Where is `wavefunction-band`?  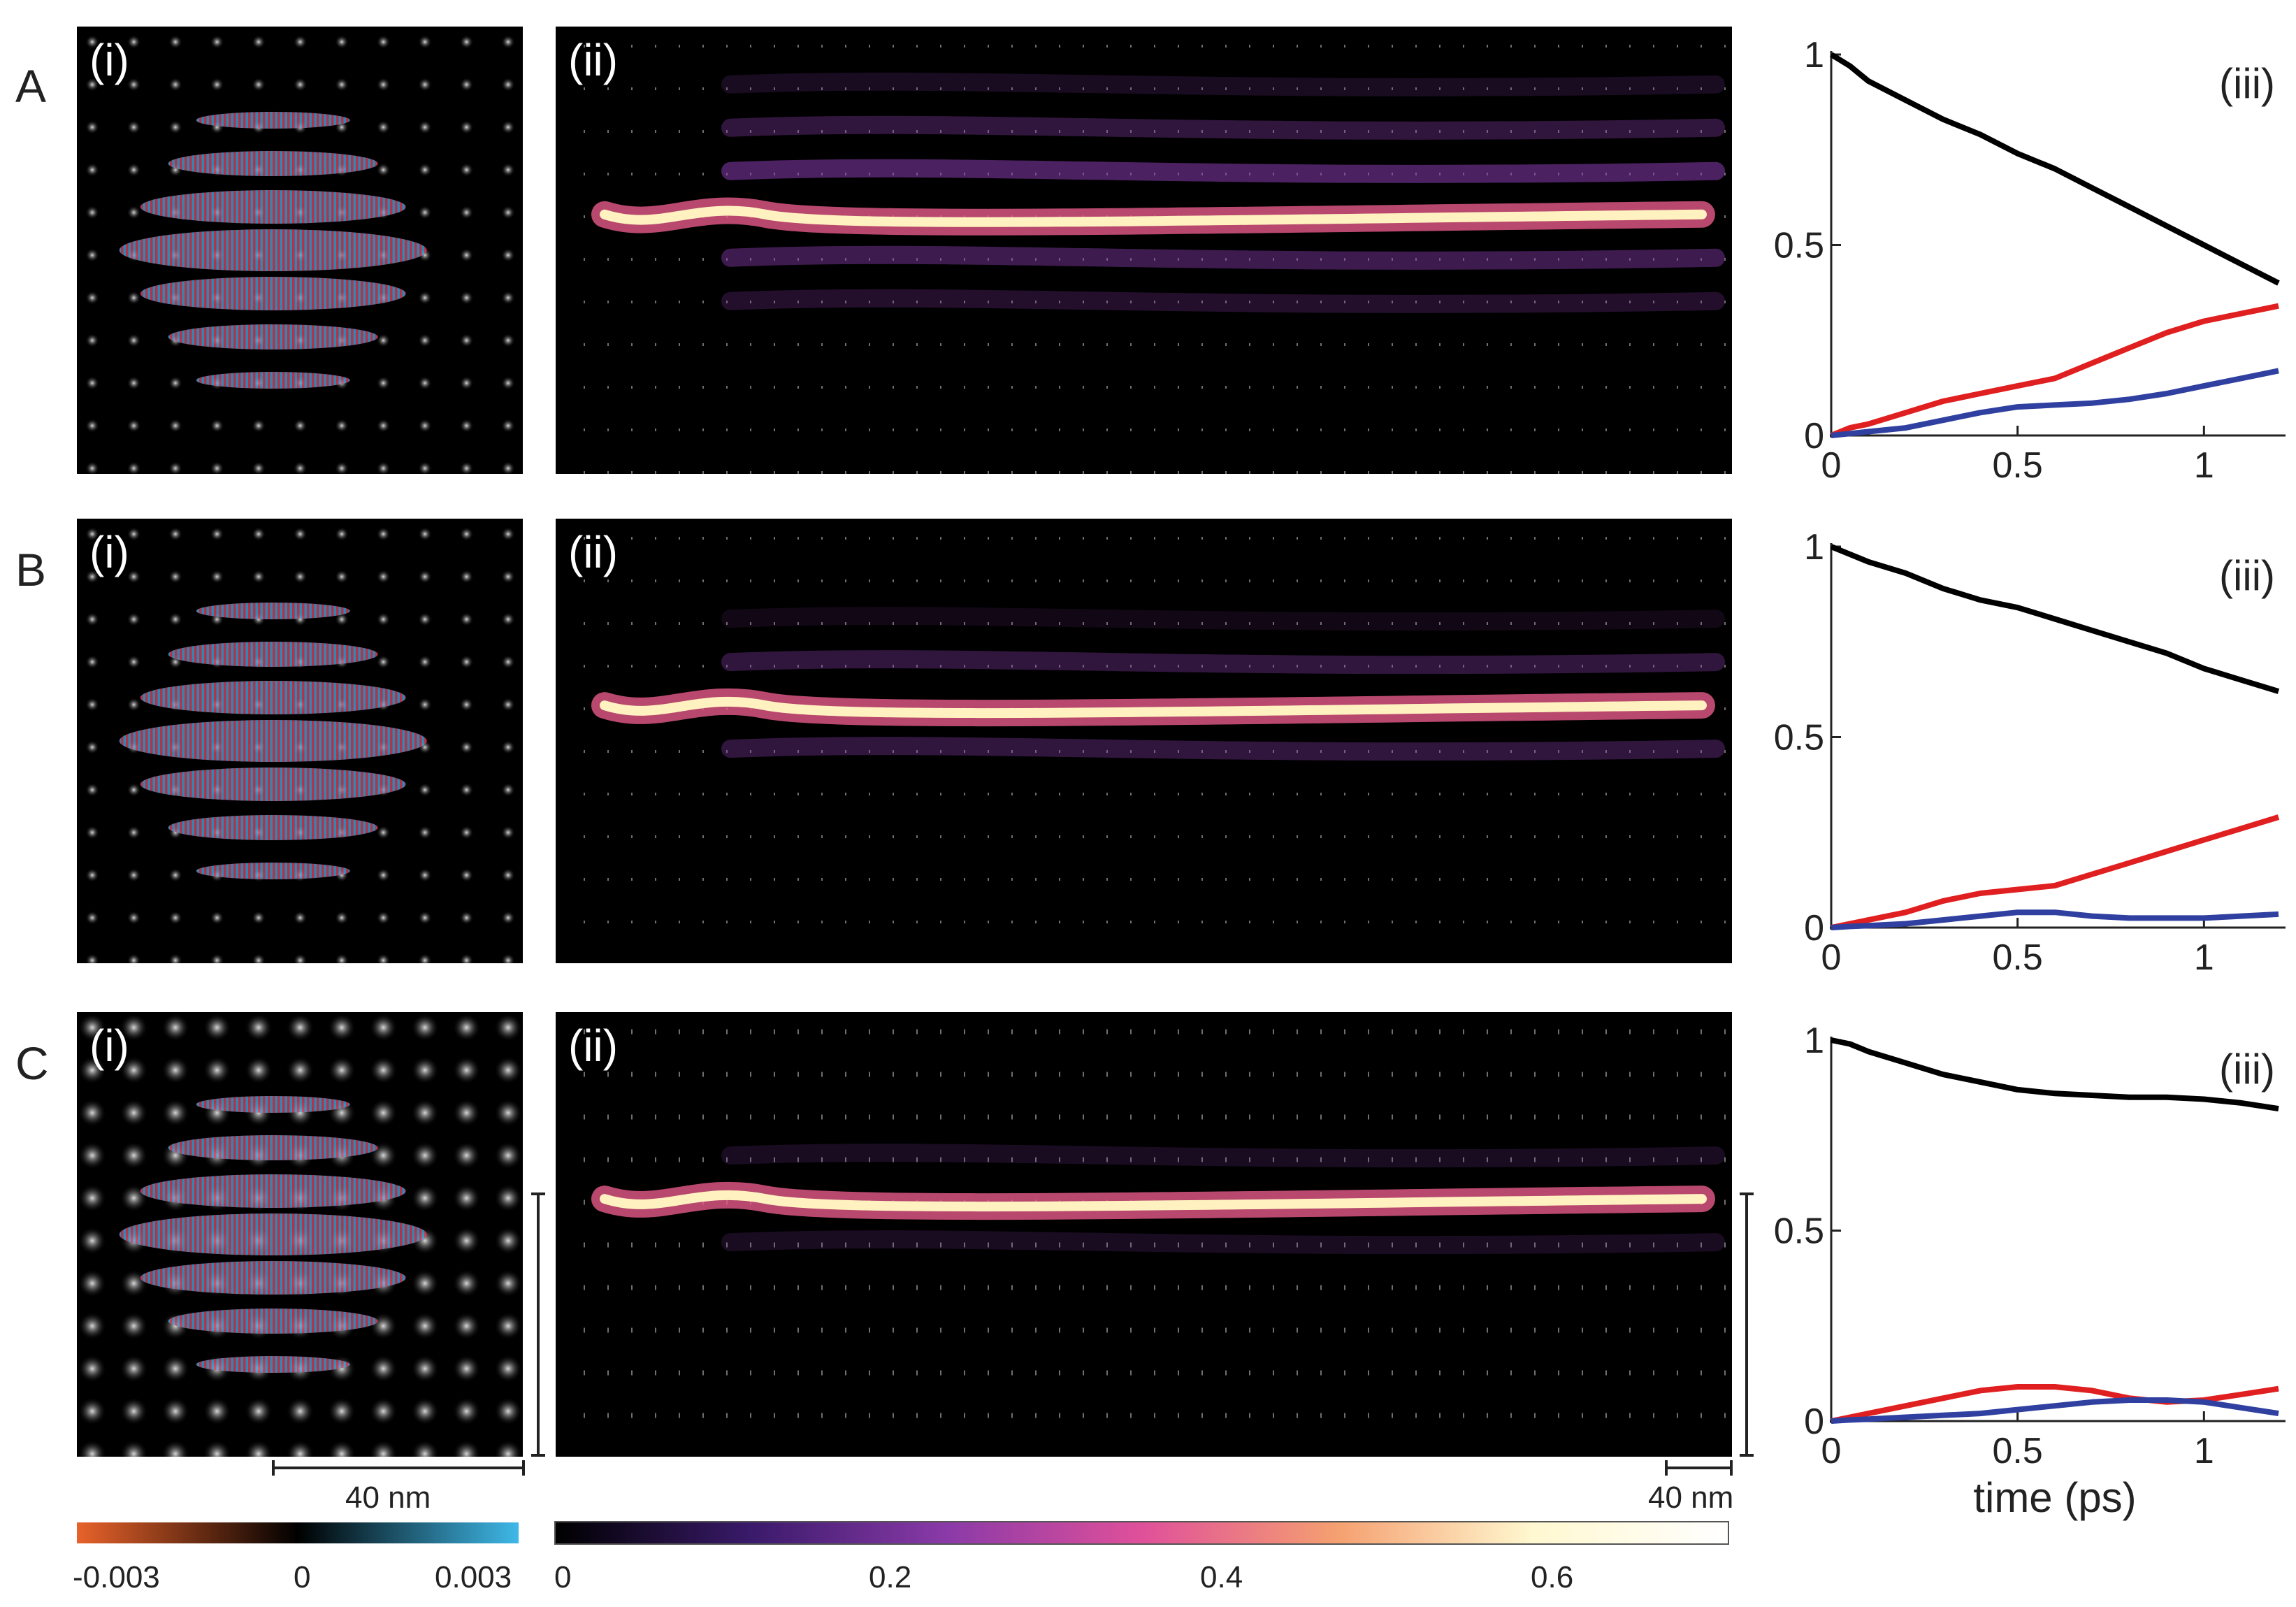
wavefunction-band is located at coordinates (273, 611).